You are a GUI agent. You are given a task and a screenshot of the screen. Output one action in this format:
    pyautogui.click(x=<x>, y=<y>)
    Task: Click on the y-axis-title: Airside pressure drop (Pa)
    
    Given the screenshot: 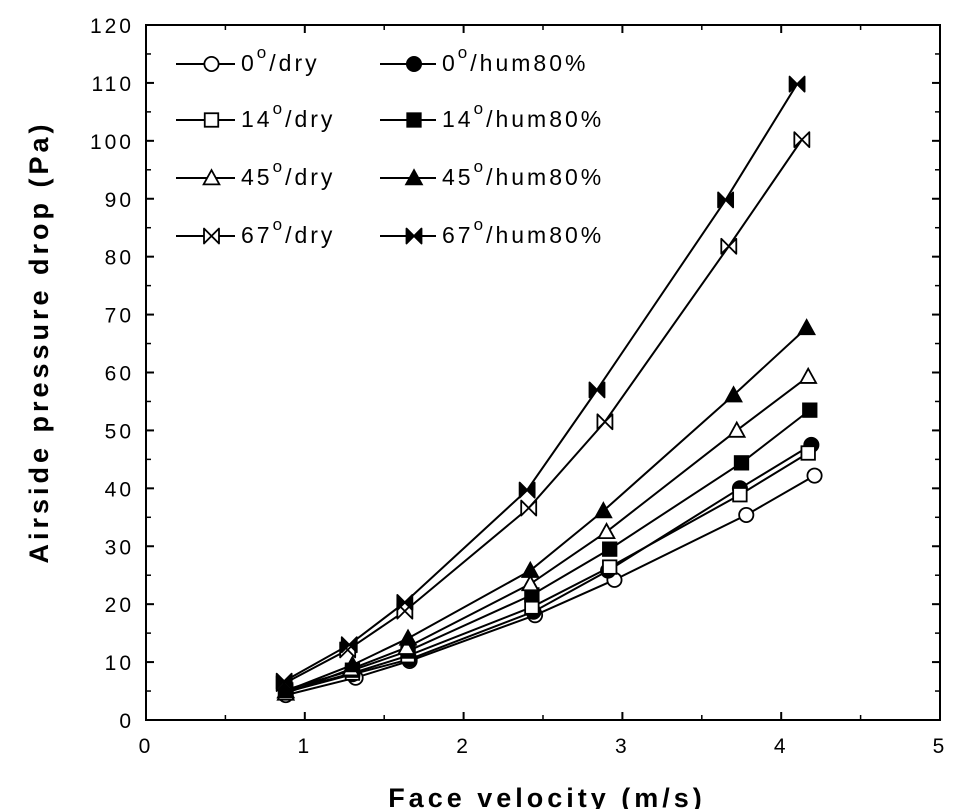 What is the action you would take?
    pyautogui.click(x=39, y=341)
    